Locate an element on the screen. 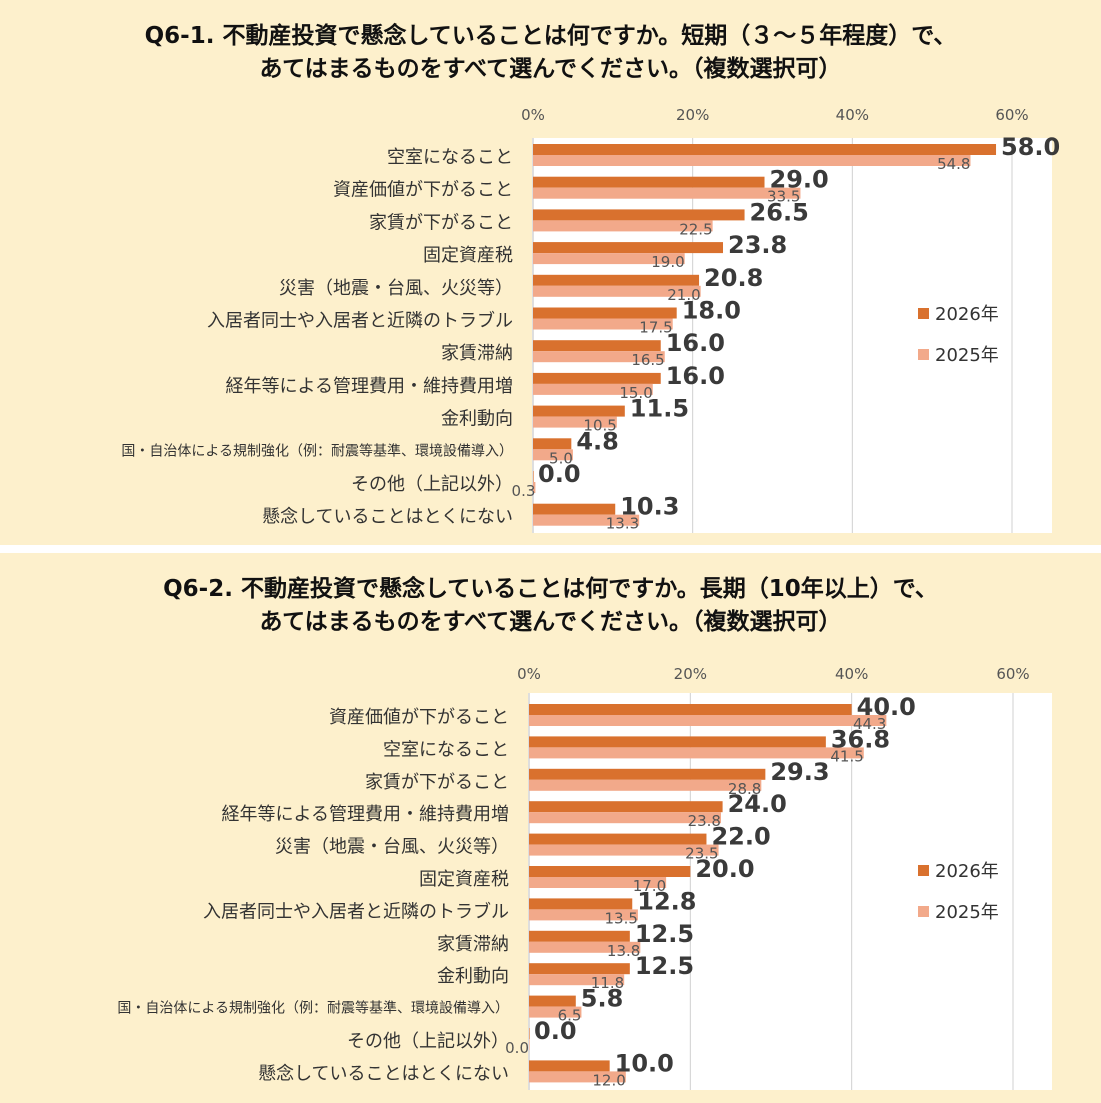  chart-title-line-2: あてはまるものをすべて選んでください。（複数選択可） is located at coordinates (550, 622).